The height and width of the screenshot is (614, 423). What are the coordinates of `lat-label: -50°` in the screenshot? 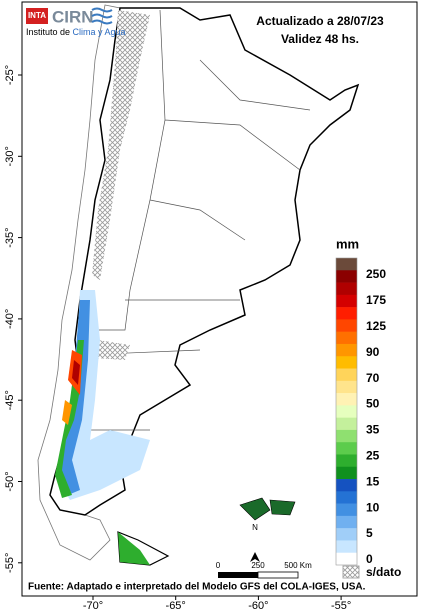 It's located at (10, 481).